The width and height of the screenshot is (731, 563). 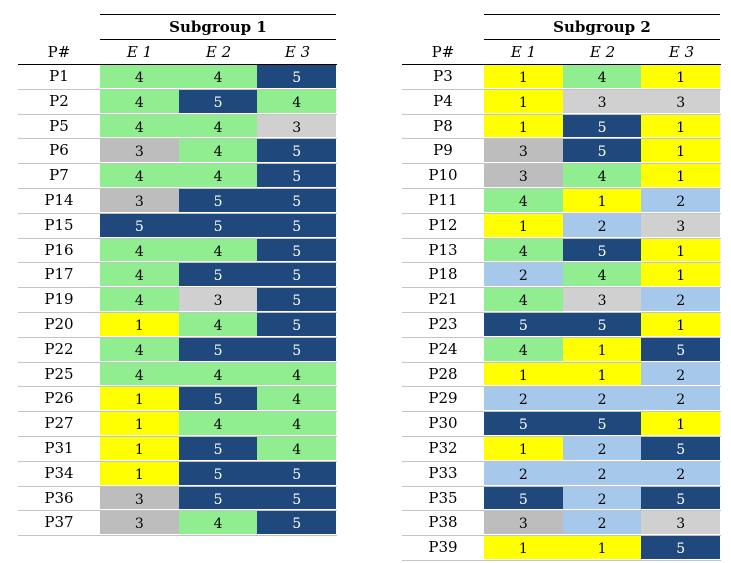 What do you see at coordinates (218, 52) in the screenshot?
I see `column-header-e2: E 2` at bounding box center [218, 52].